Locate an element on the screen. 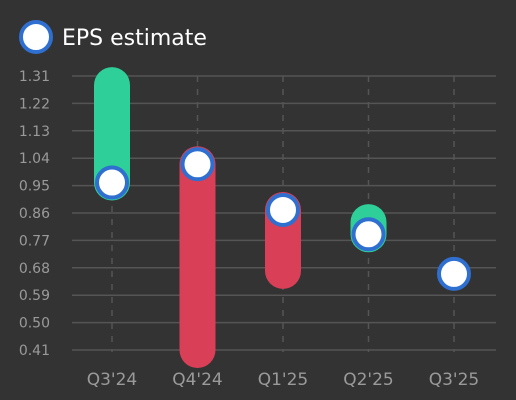 This screenshot has width=516, height=400. legend-label: EPS estimate is located at coordinates (134, 38).